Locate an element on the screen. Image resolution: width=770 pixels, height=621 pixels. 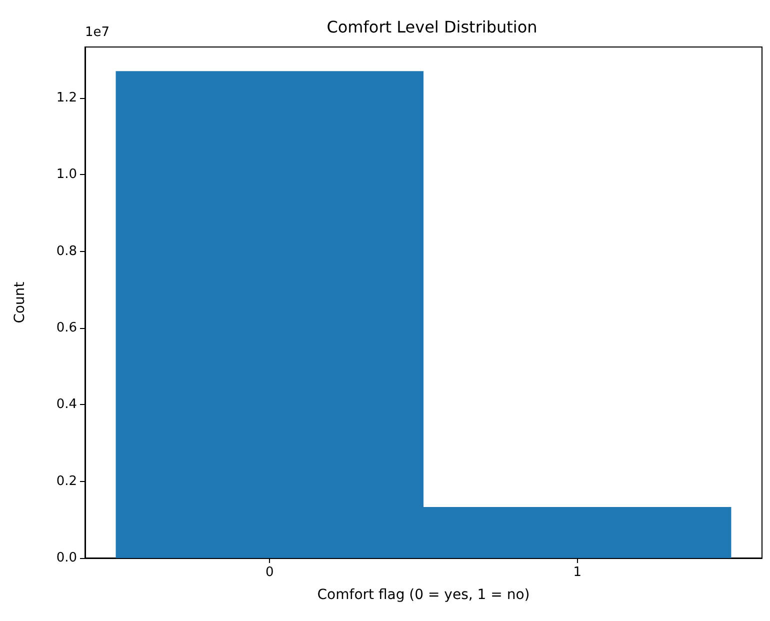
y-tick-label: 0.6 is located at coordinates (66, 328).